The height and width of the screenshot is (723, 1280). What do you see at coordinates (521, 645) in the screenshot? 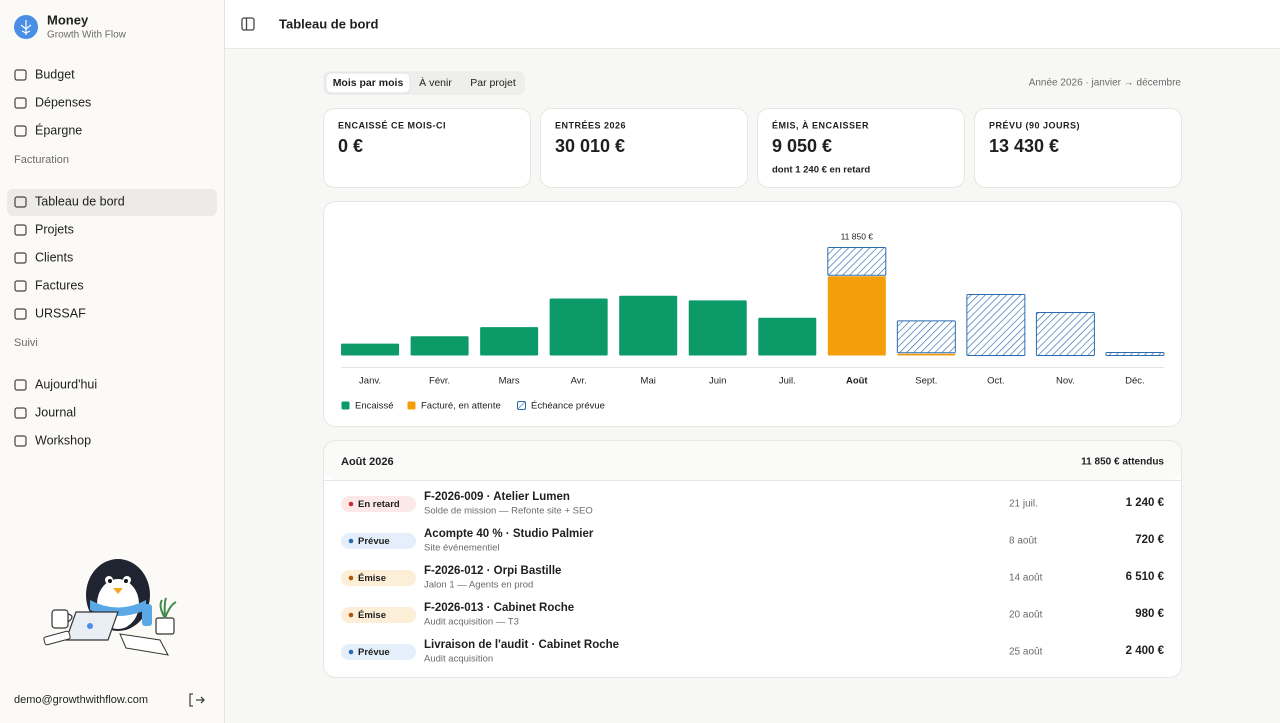
I see `invoice-title: Livraison de l'audit · Cabinet Roche` at bounding box center [521, 645].